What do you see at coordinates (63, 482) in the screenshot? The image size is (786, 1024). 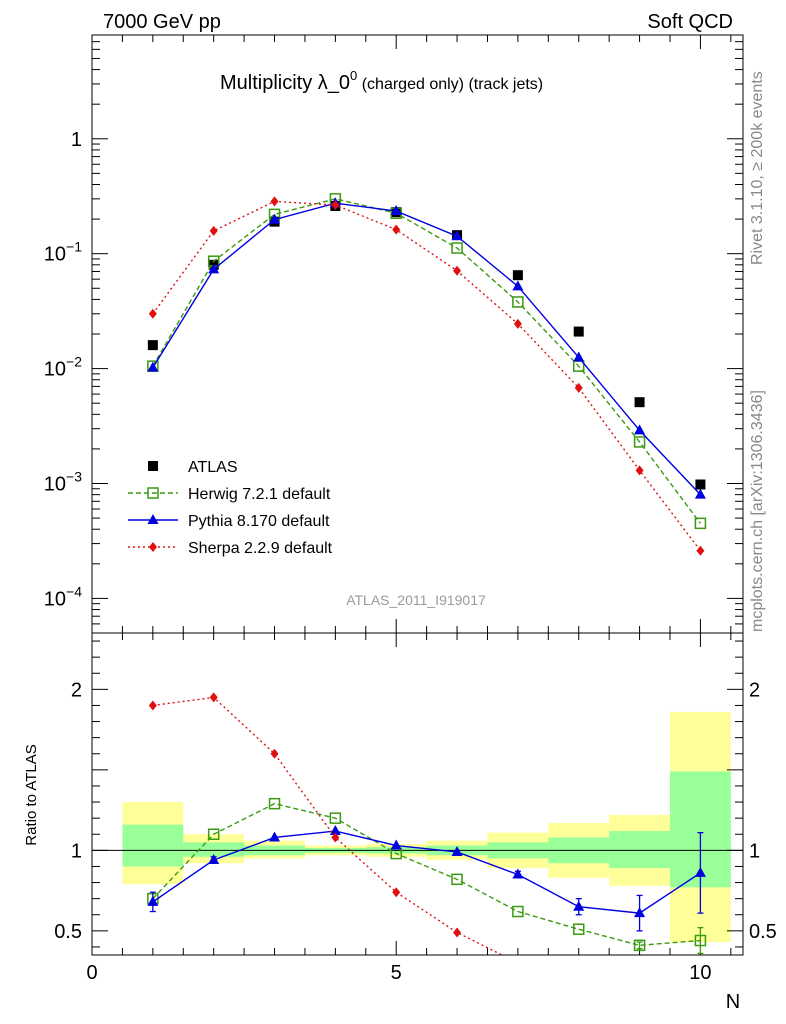 I see `main-y-tick-label: 10⁻³` at bounding box center [63, 482].